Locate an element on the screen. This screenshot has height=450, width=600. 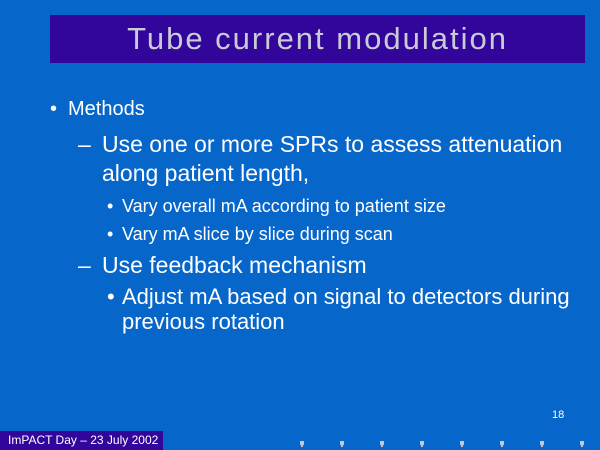
slide-title-banner: Tube current modulation is located at coordinates (317, 39).